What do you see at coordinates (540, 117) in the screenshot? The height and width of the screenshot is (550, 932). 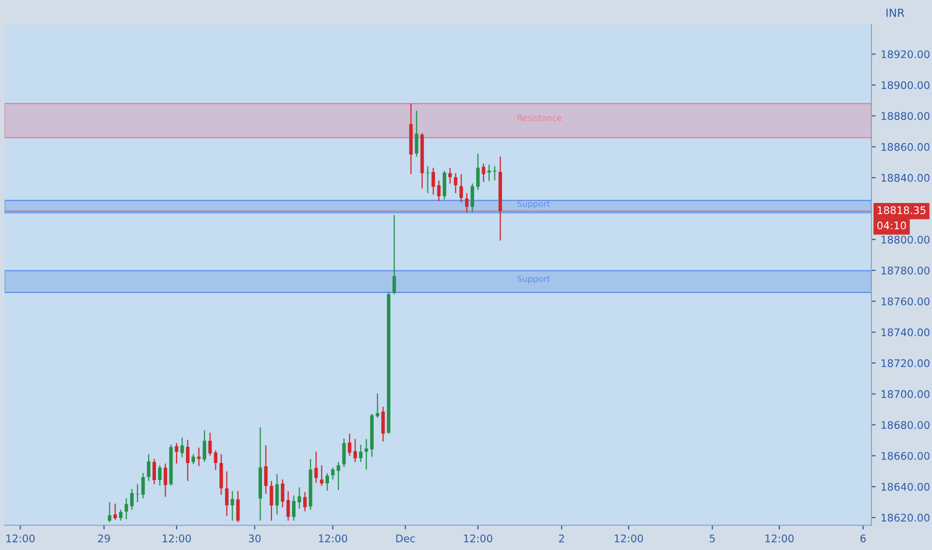 I see `band-label: Resistance` at bounding box center [540, 117].